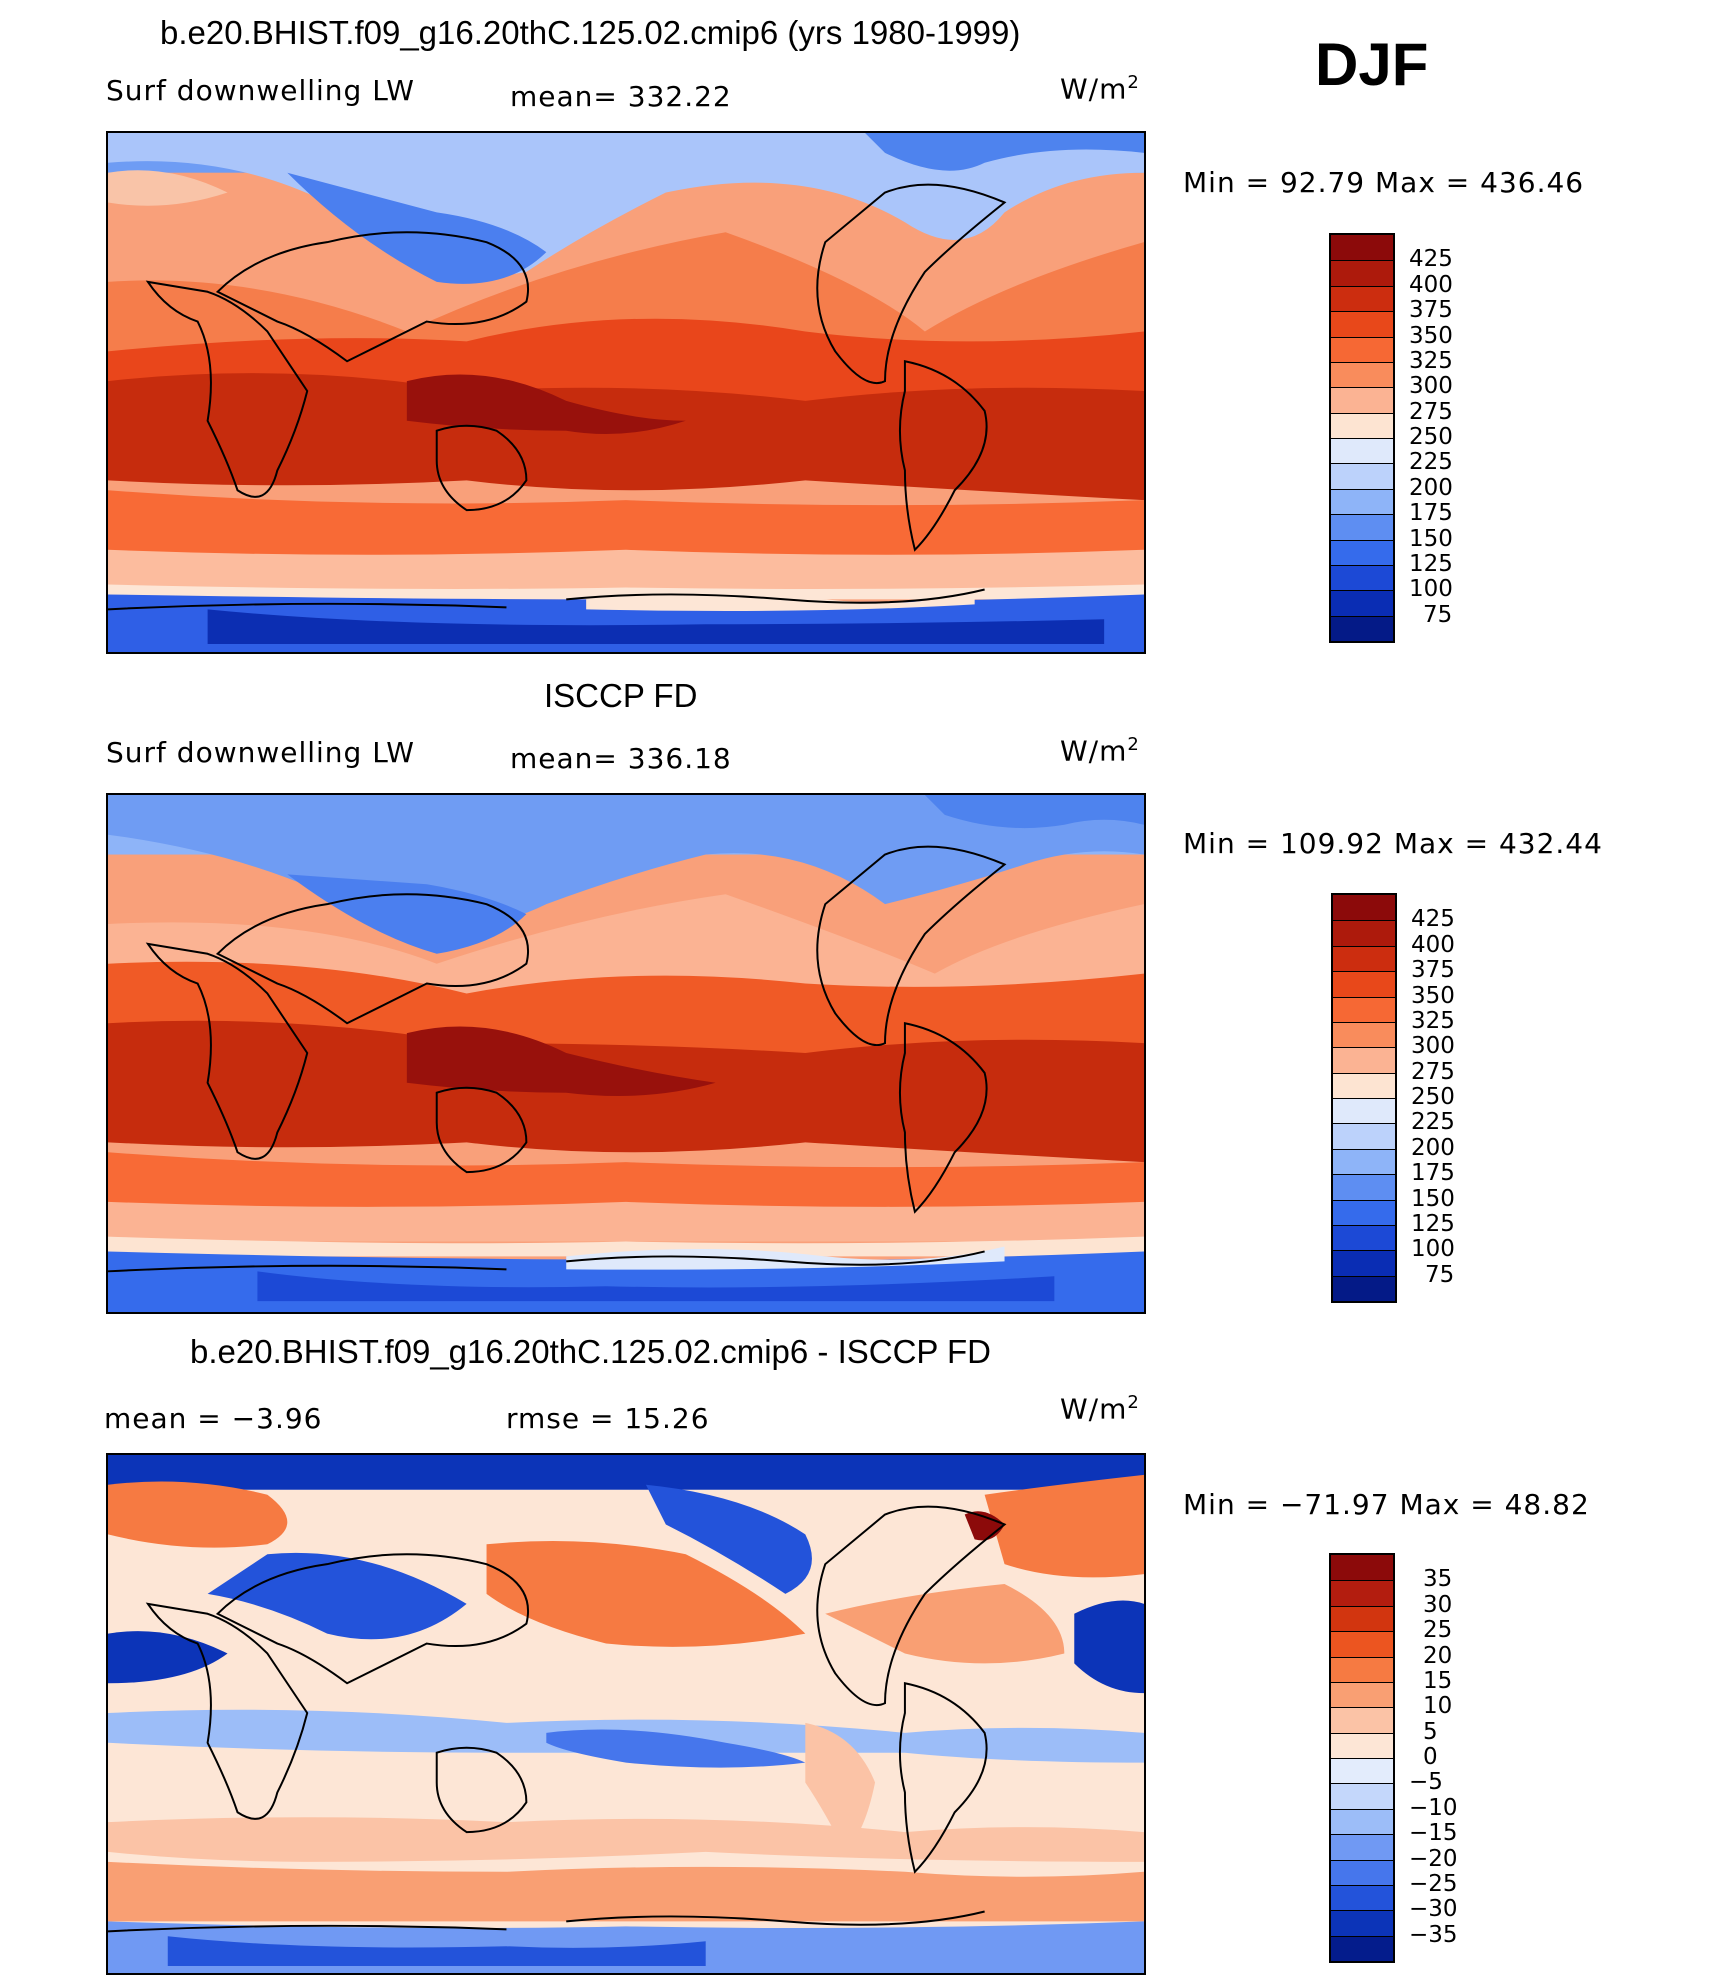 The image size is (1710, 1979). I want to click on colorbar-tick-label: −20, so click(1433, 1858).